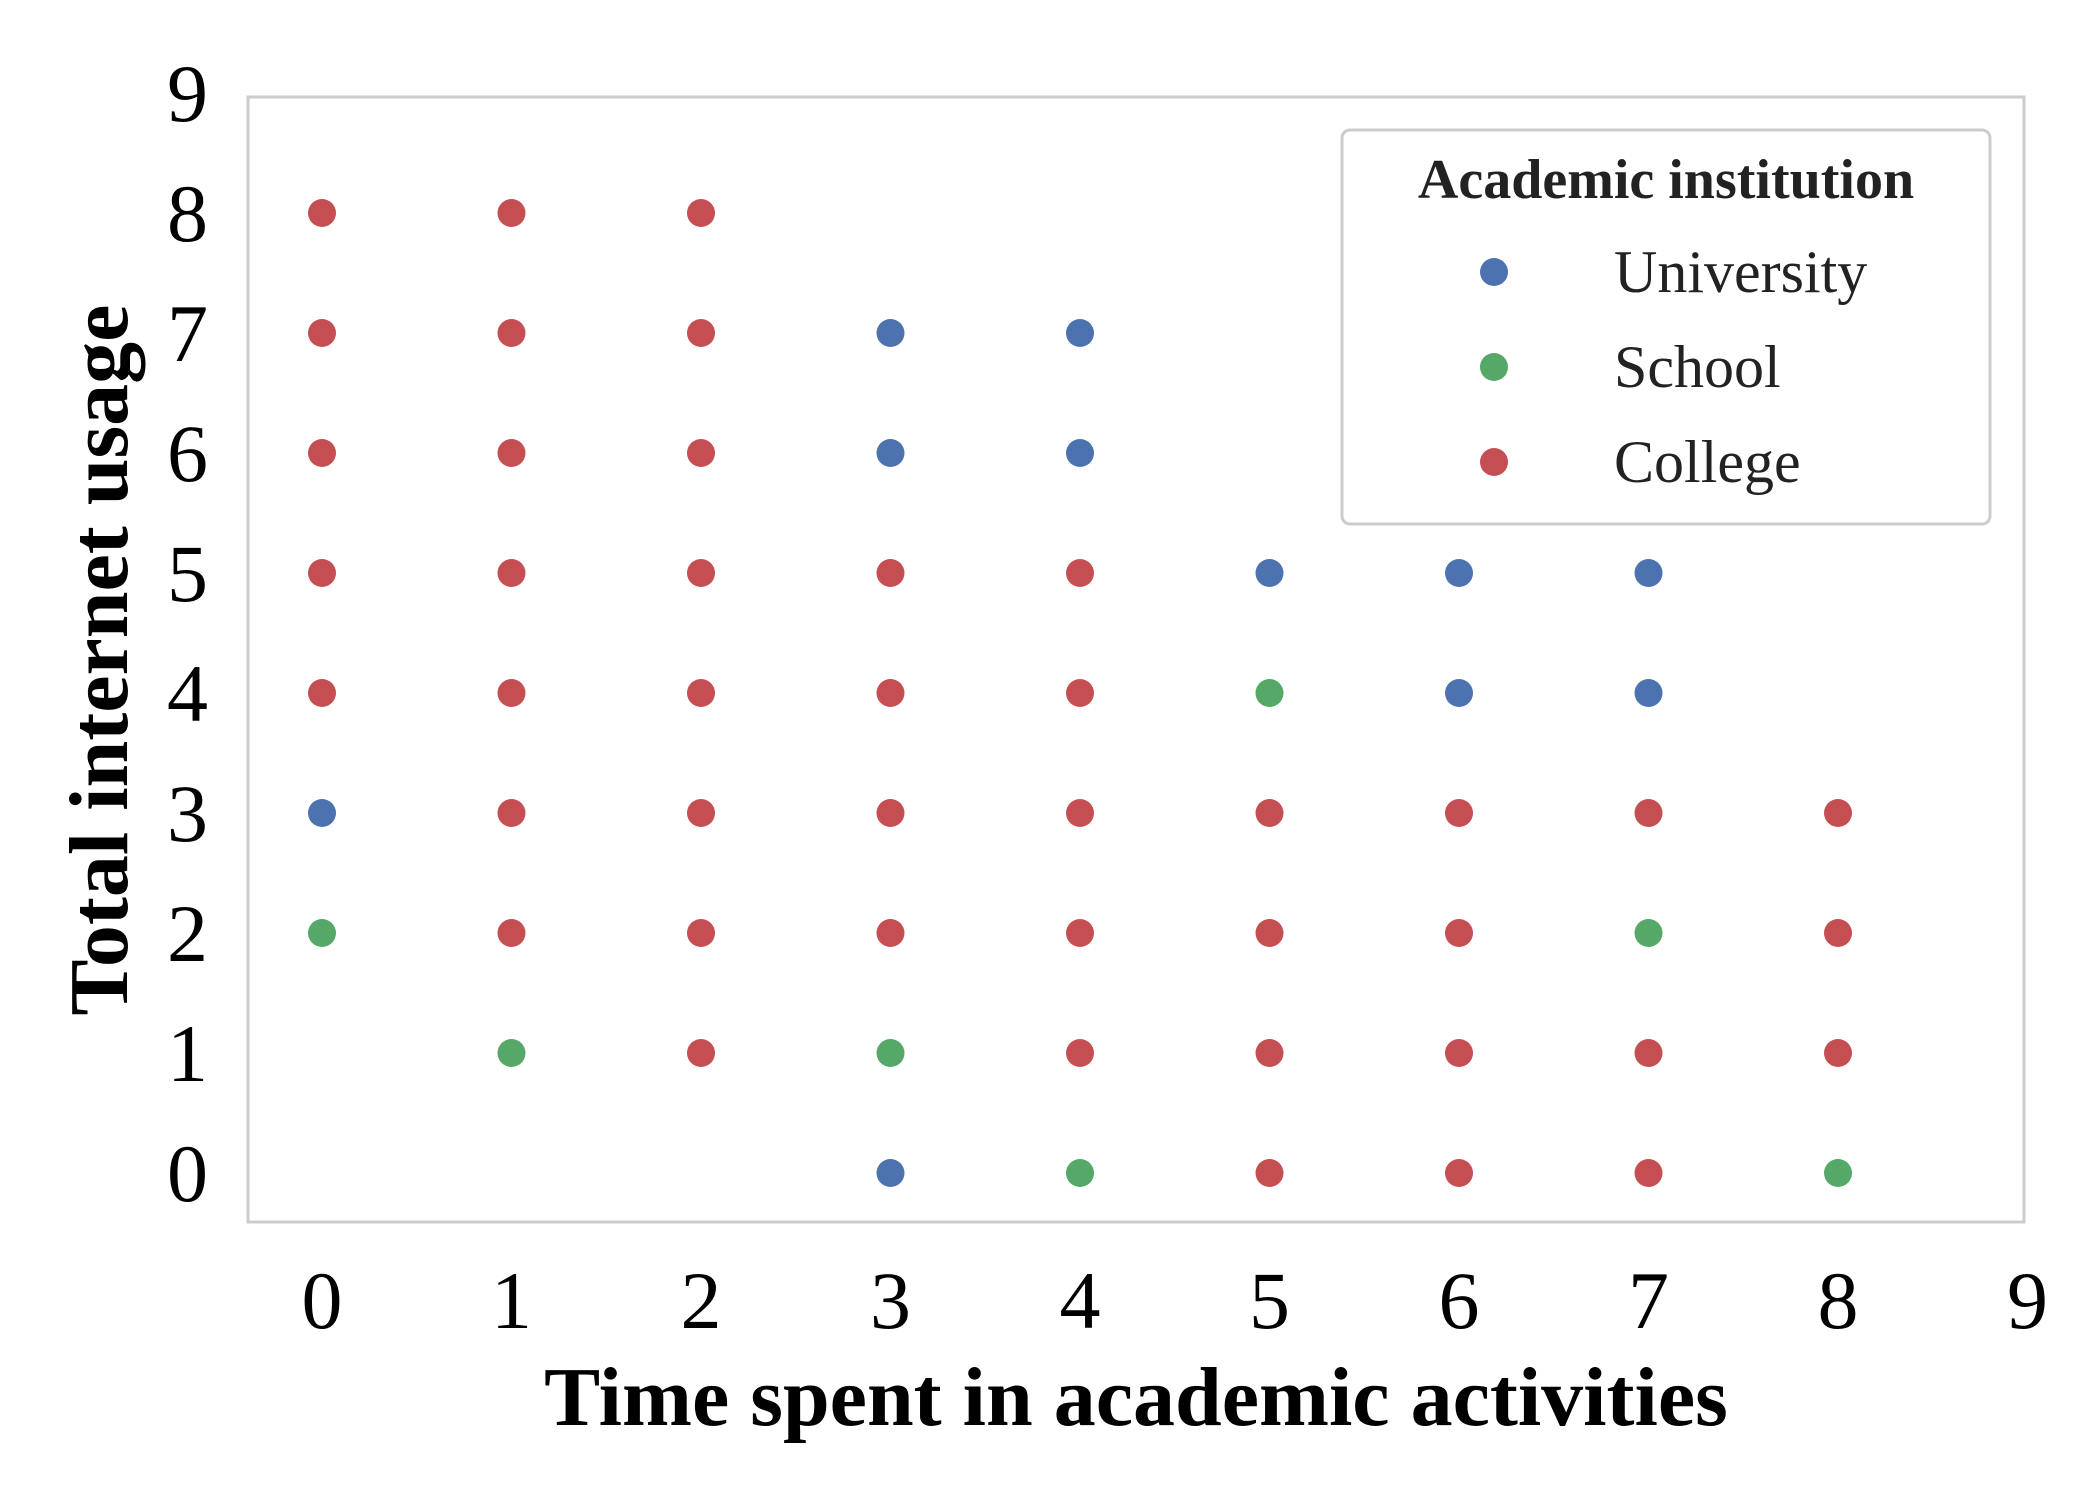 The height and width of the screenshot is (1500, 2100). I want to click on y-tick-labels: 0 1 2 3 4 5 6 7 8 9, so click(187, 633).